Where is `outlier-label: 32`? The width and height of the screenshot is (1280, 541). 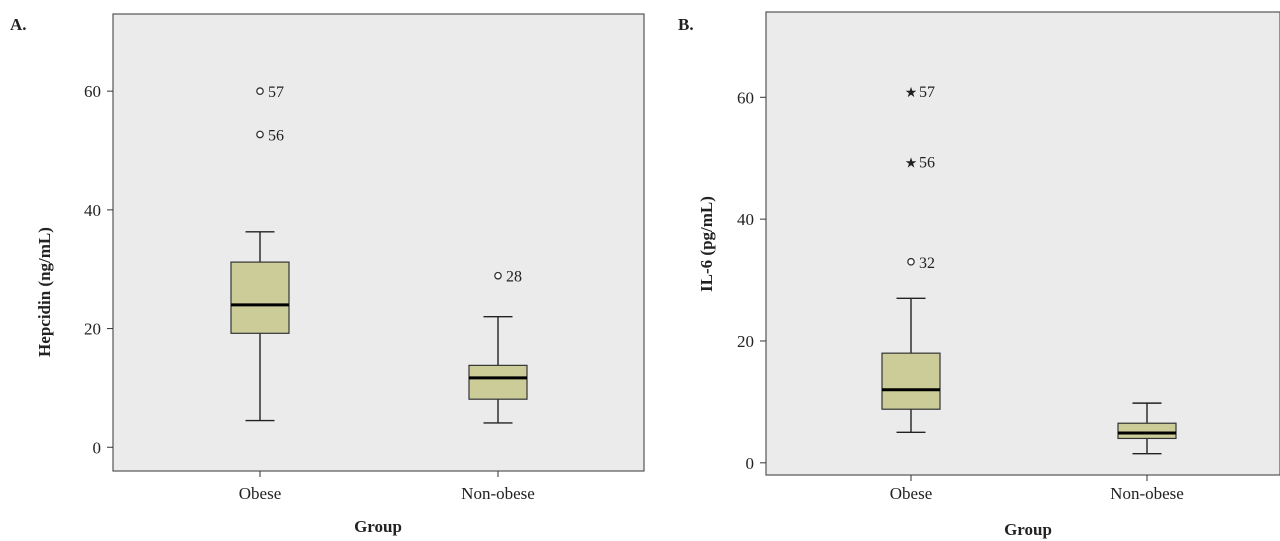
outlier-label: 32 is located at coordinates (927, 263).